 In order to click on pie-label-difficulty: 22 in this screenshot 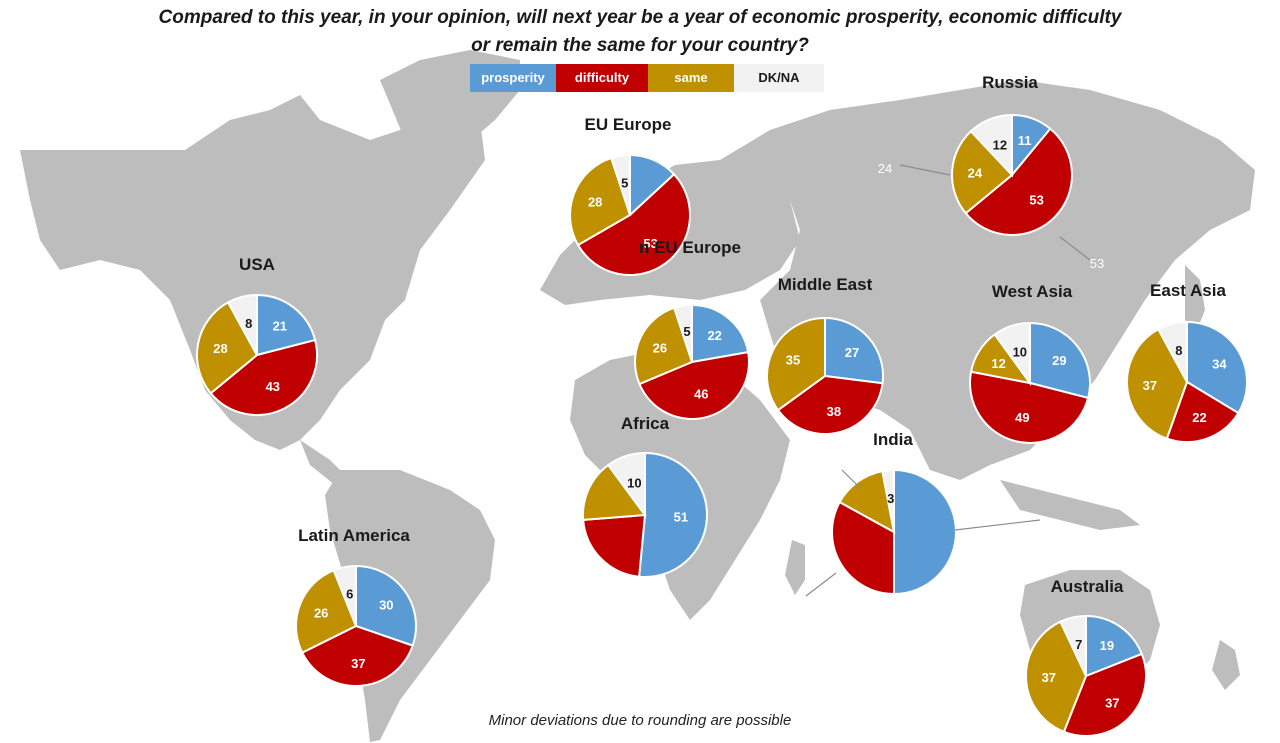, I will do `click(1199, 417)`.